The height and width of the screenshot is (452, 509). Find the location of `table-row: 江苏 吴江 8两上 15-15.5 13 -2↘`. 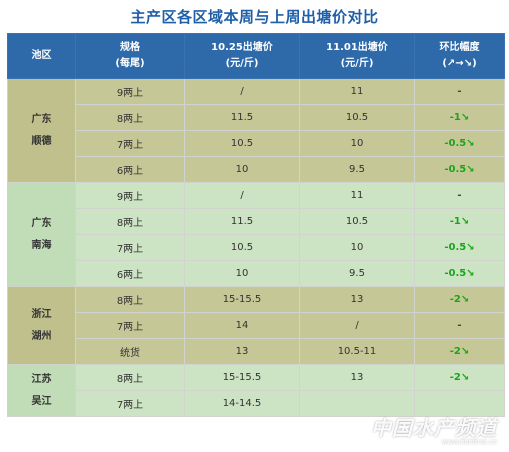

table-row: 江苏 吴江 8两上 15-15.5 13 -2↘ is located at coordinates (256, 390).